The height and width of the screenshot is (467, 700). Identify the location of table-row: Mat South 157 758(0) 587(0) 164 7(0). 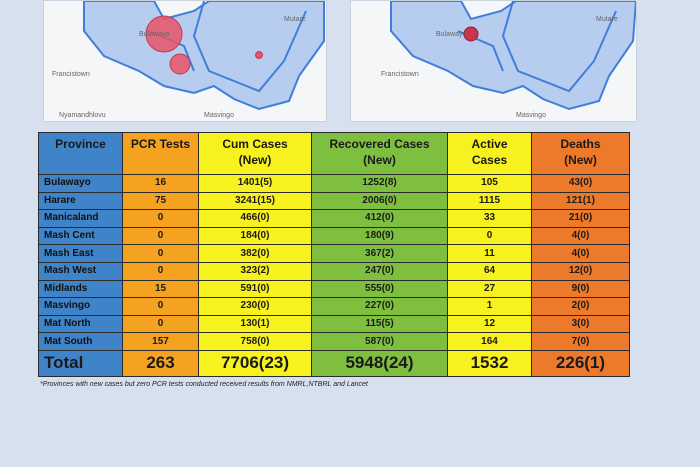
(334, 341).